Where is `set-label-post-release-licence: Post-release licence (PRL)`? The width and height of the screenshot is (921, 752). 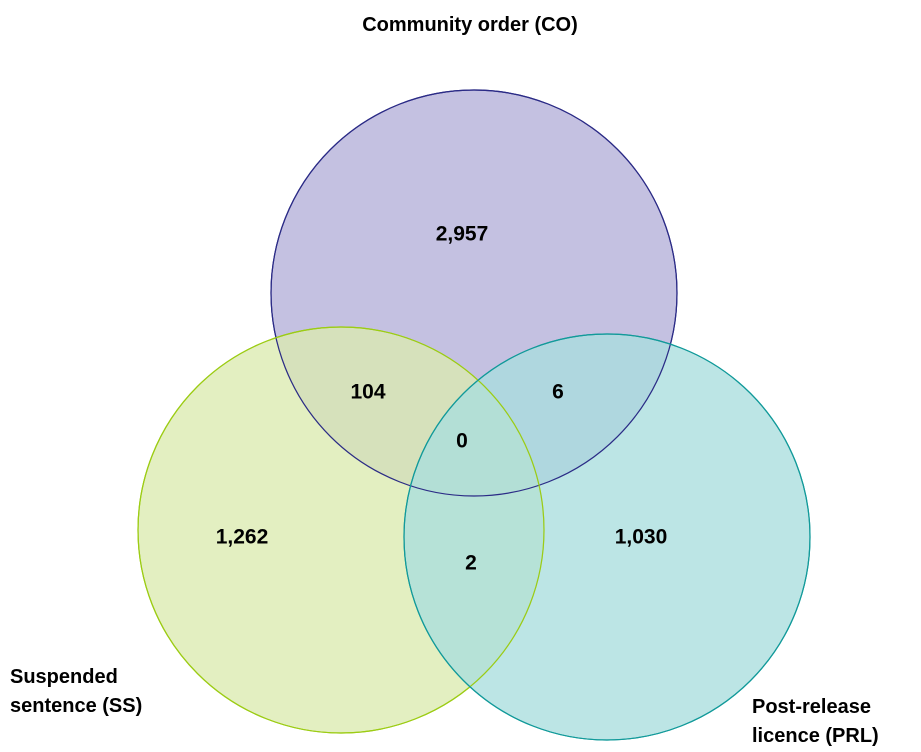 set-label-post-release-licence: Post-release licence (PRL) is located at coordinates (815, 721).